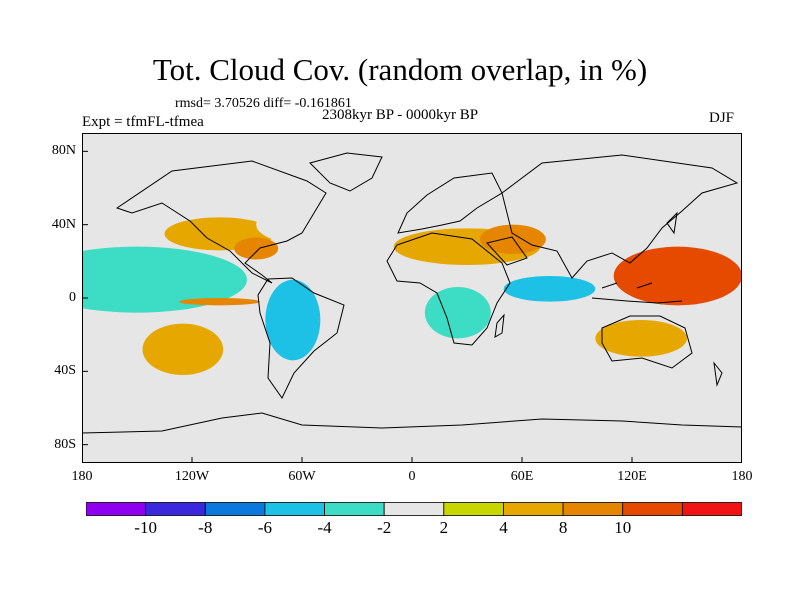  I want to click on coastline-new-zealand, so click(718, 374).